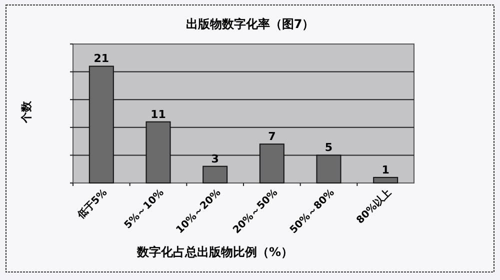 This screenshot has height=280, width=500. Describe the element at coordinates (26, 112) in the screenshot. I see `y-axis-title: 个数` at that location.